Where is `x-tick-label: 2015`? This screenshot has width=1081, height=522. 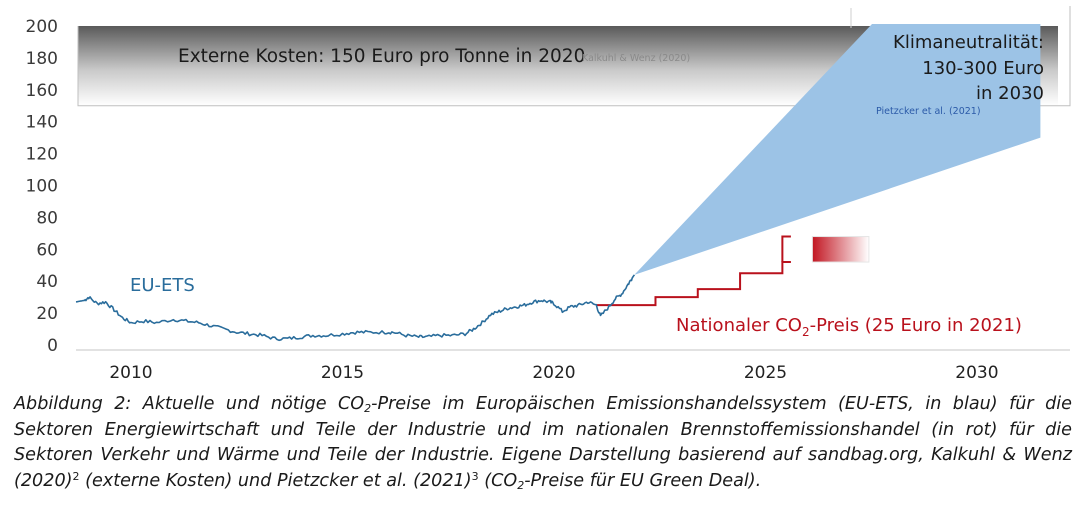 x-tick-label: 2015 is located at coordinates (342, 373).